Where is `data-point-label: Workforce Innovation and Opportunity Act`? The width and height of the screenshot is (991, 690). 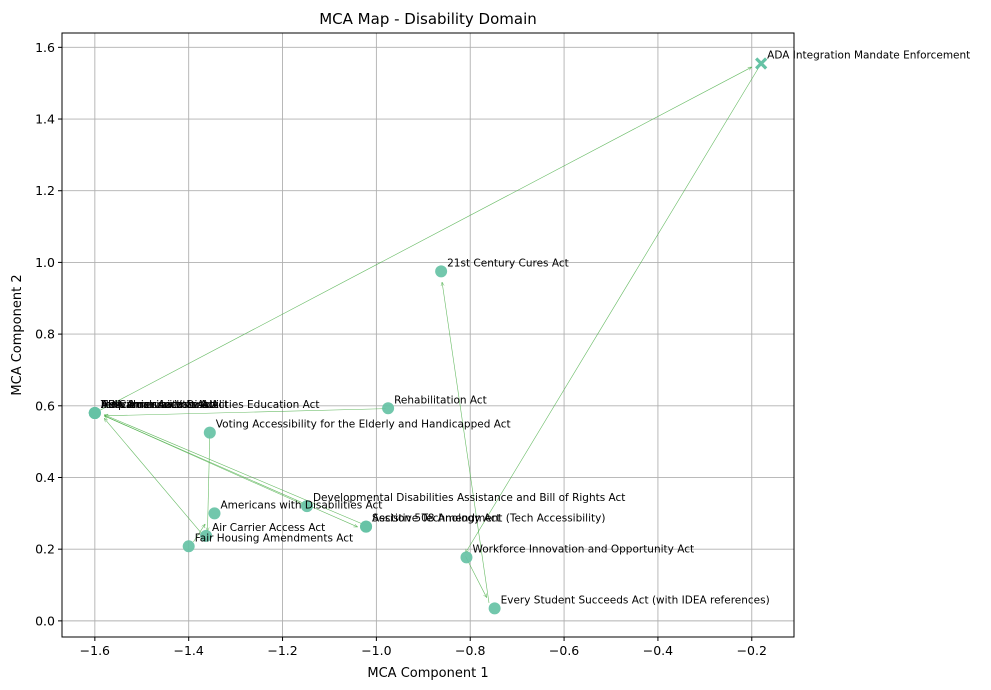
data-point-label: Workforce Innovation and Opportunity Act is located at coordinates (583, 549).